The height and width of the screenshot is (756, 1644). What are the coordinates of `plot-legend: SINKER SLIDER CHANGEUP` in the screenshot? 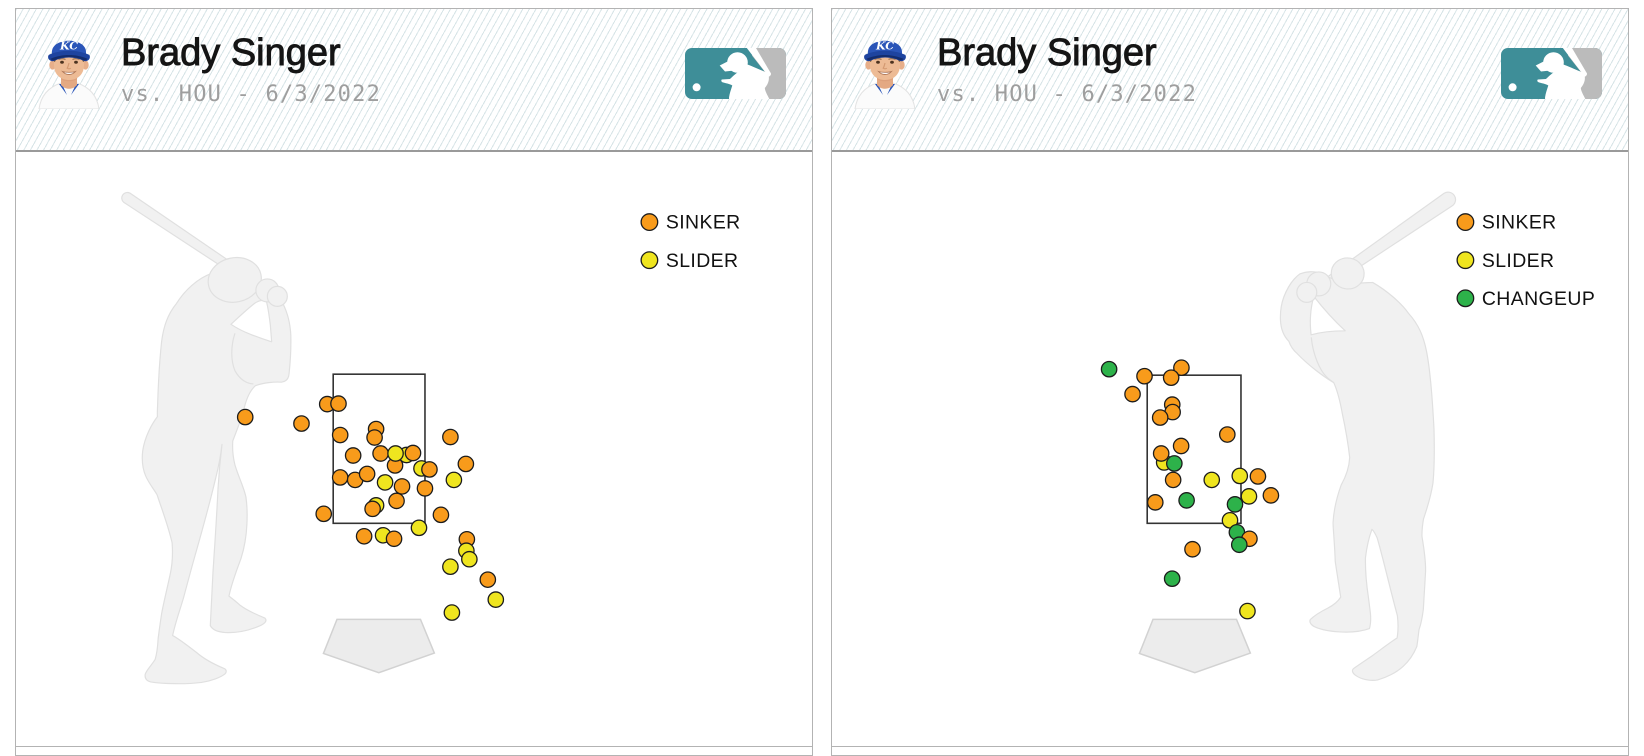 It's located at (1525, 261).